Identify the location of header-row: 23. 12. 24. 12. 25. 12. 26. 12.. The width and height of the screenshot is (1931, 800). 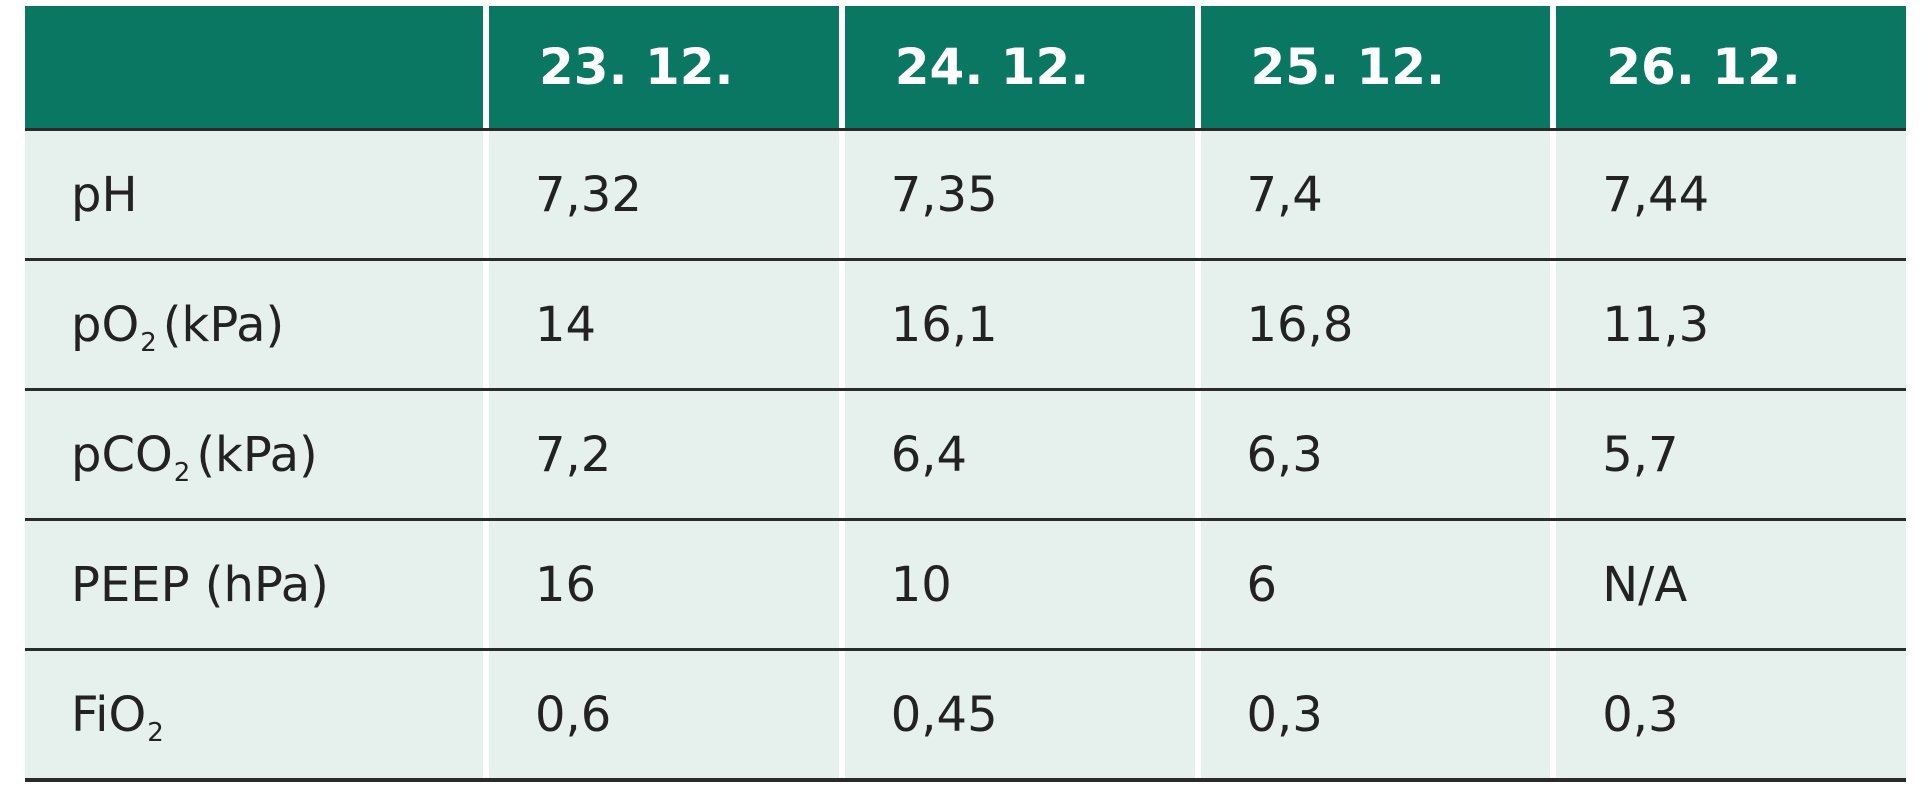
(965, 67).